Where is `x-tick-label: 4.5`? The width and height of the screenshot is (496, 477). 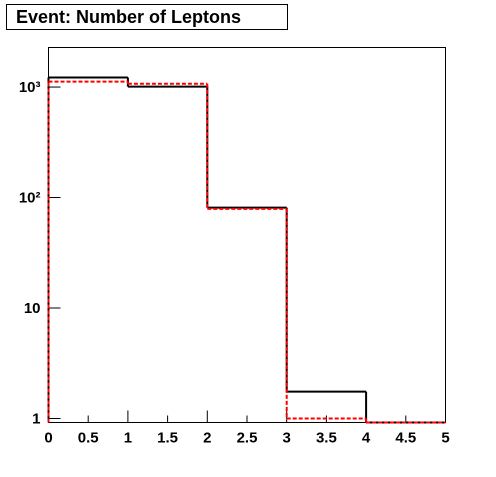
x-tick-label: 4.5 is located at coordinates (405, 438).